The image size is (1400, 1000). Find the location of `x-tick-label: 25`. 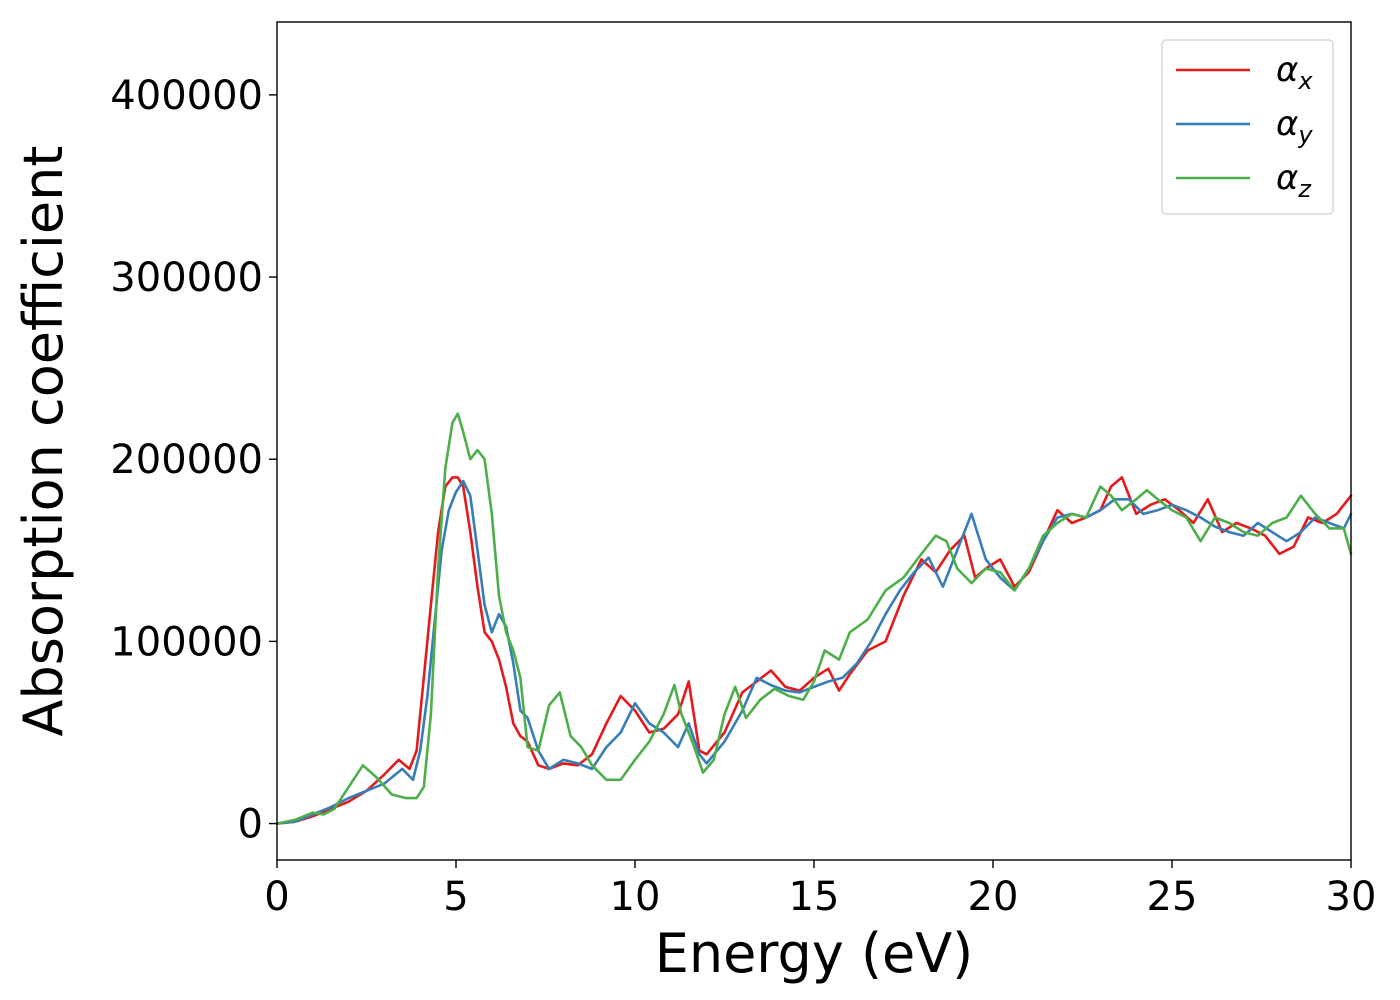

x-tick-label: 25 is located at coordinates (1172, 897).